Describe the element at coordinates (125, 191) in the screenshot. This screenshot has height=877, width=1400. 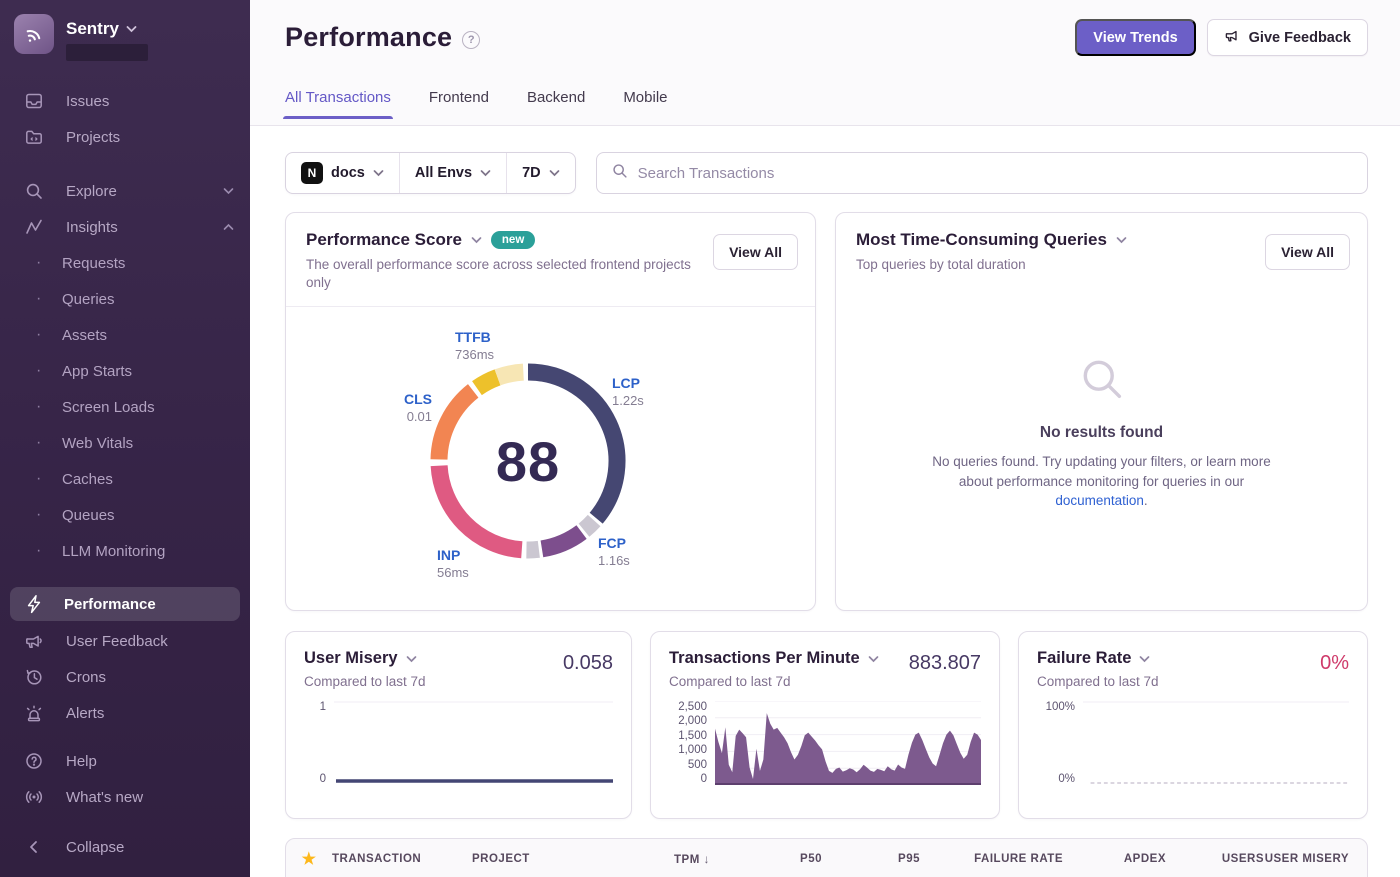
I see `sidebar-item-explore: Explore` at that location.